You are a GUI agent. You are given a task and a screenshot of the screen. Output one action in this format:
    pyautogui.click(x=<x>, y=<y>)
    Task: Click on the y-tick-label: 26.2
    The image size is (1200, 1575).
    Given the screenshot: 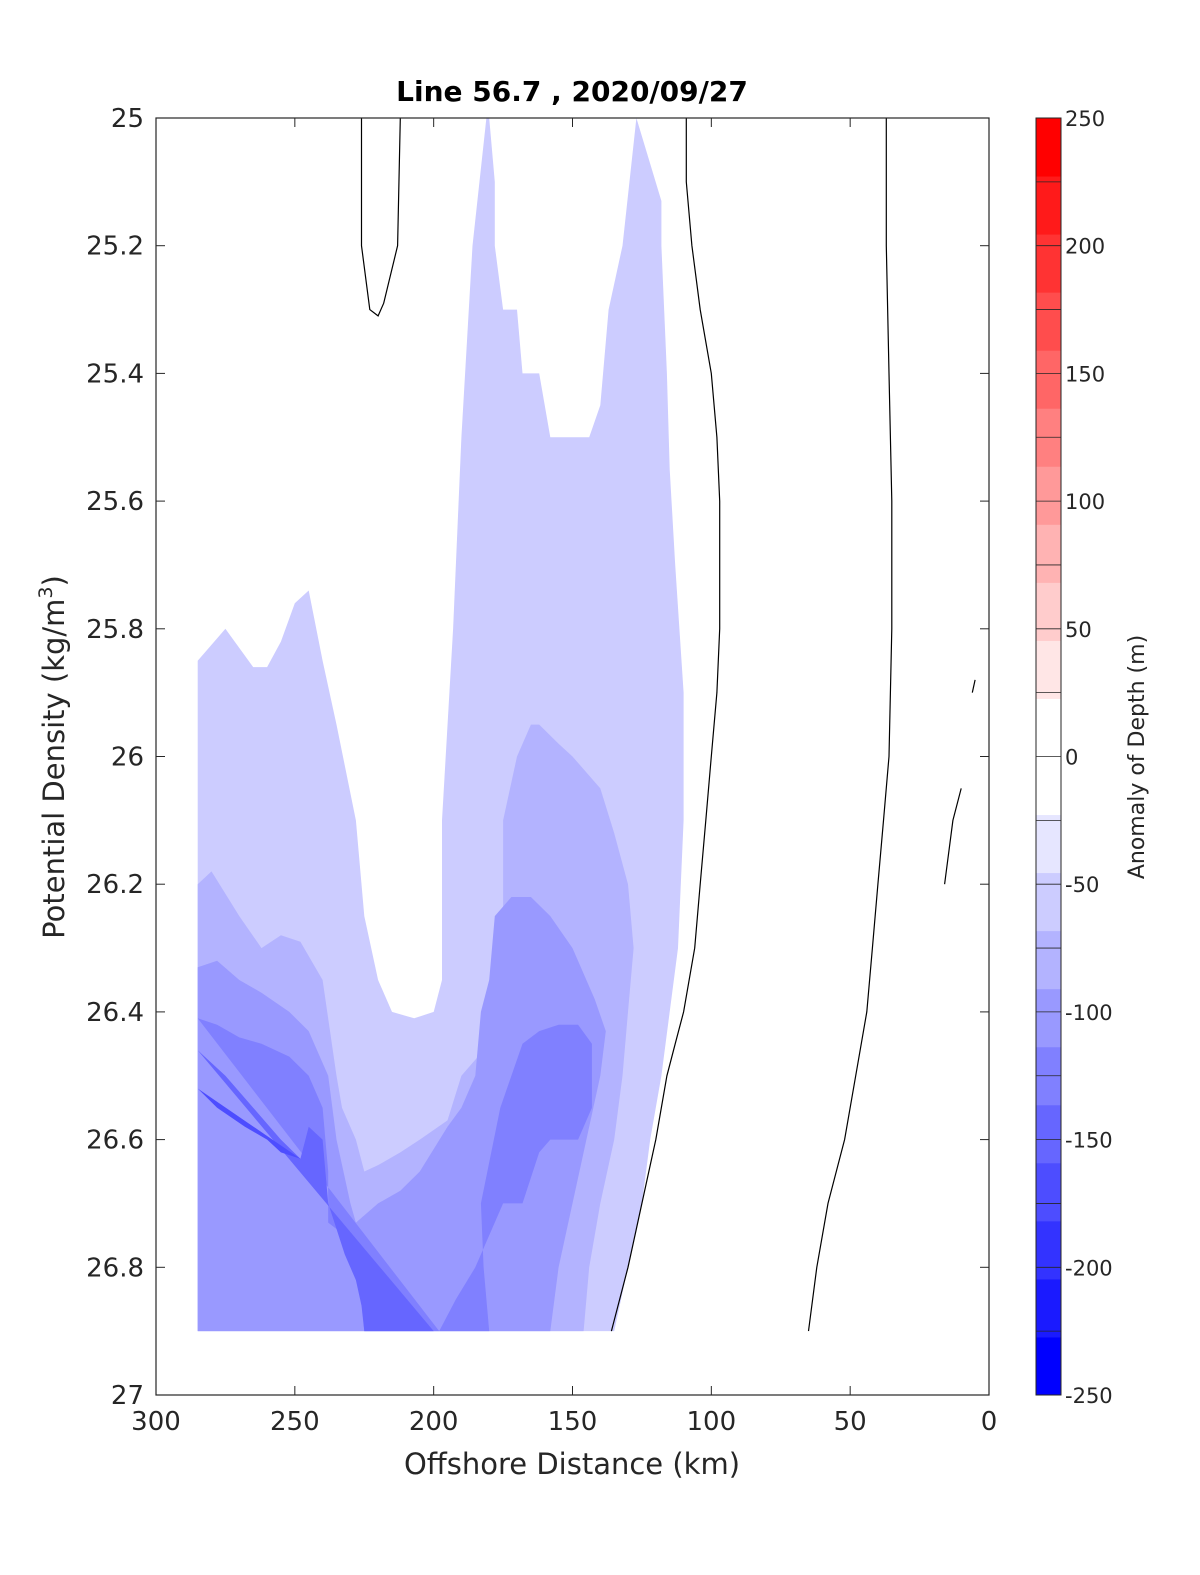 What is the action you would take?
    pyautogui.click(x=115, y=885)
    